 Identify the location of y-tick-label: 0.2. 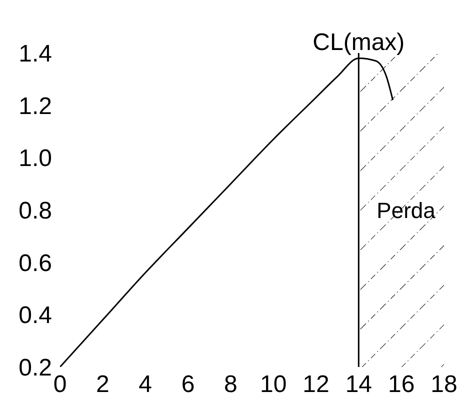
(35, 368).